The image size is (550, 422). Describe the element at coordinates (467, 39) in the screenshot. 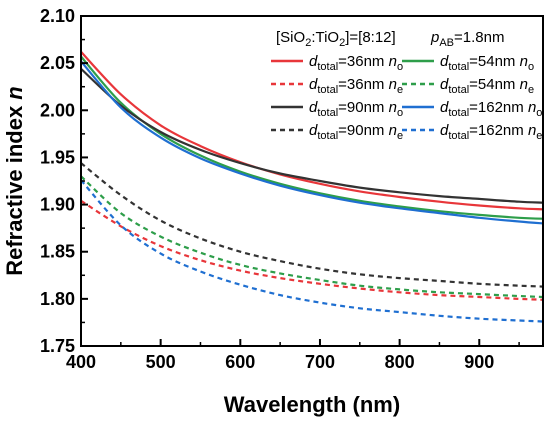

I see `pab-header: pAB=1.8nm` at that location.